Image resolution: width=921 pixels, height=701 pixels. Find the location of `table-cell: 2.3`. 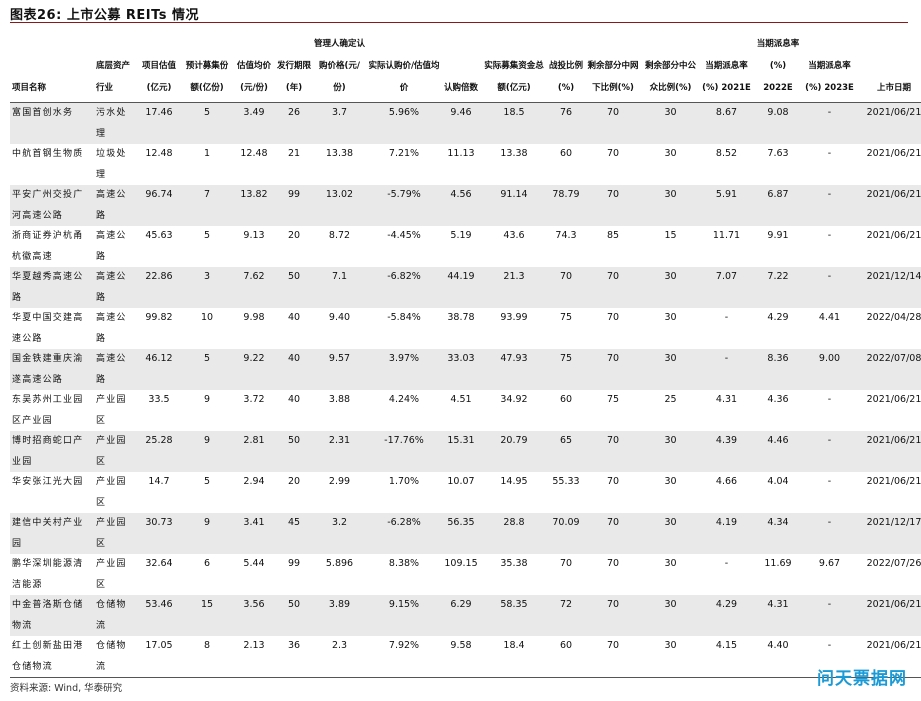

table-cell: 2.3 is located at coordinates (339, 657).